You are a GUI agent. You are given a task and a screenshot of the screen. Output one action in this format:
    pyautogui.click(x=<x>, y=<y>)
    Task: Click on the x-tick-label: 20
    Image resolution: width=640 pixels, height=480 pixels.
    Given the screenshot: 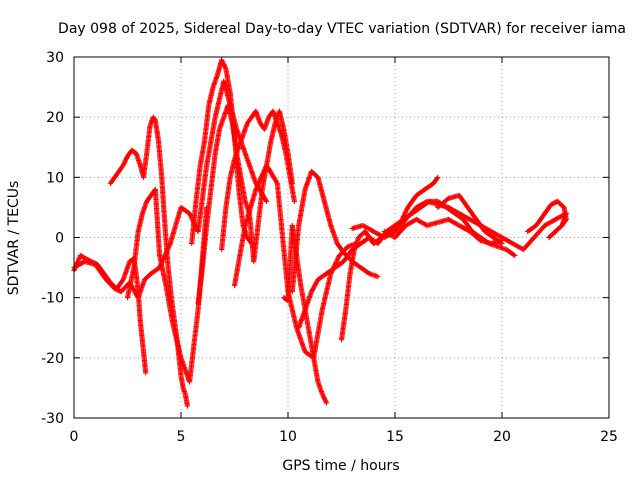 What is the action you would take?
    pyautogui.click(x=502, y=437)
    